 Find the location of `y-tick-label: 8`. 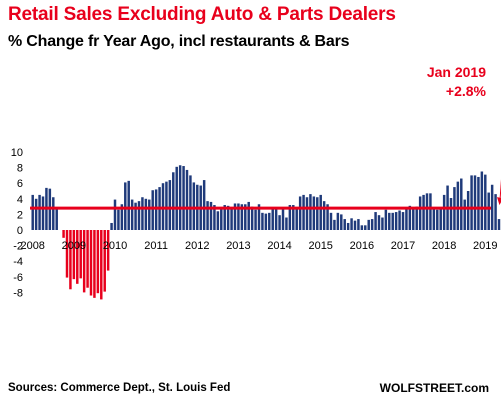

y-tick-label: 8 is located at coordinates (20, 169).